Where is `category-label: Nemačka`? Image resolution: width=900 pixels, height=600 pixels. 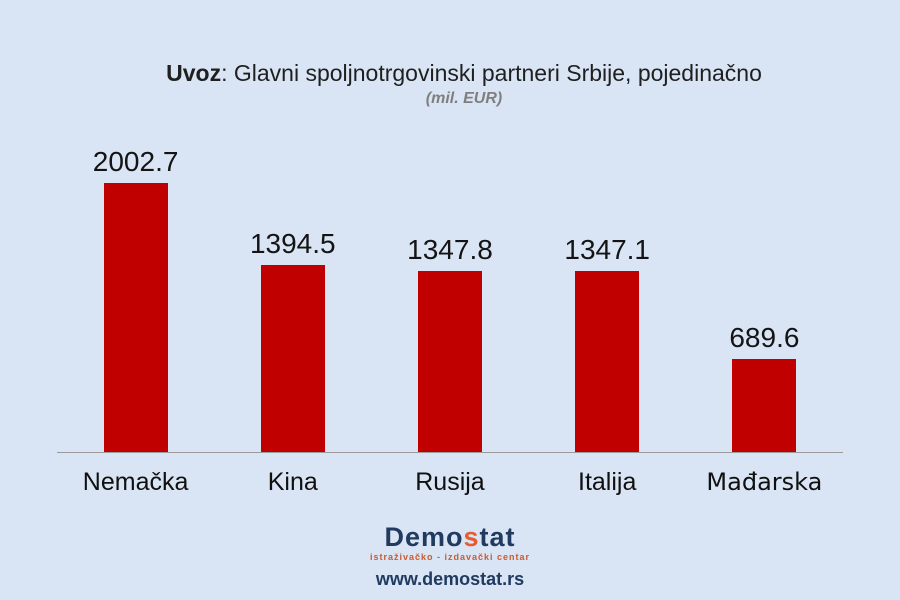 category-label: Nemačka is located at coordinates (135, 482).